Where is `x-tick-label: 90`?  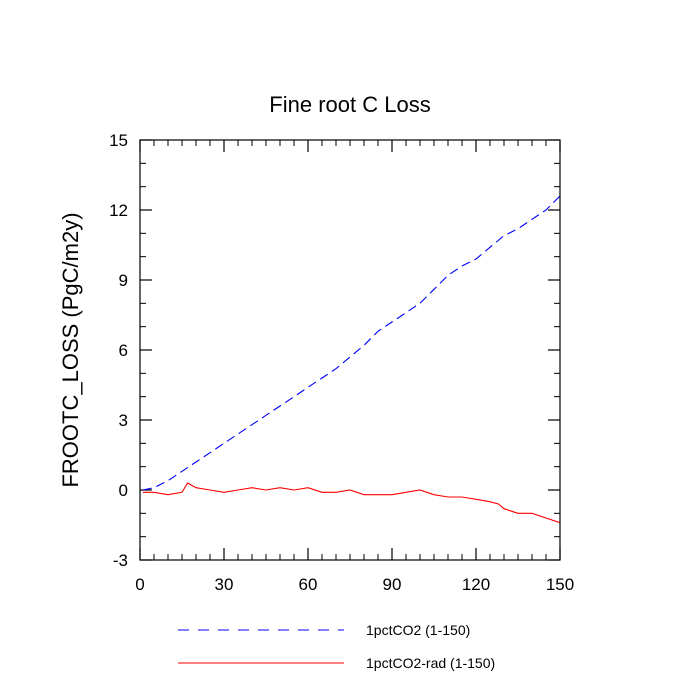
x-tick-label: 90 is located at coordinates (392, 584).